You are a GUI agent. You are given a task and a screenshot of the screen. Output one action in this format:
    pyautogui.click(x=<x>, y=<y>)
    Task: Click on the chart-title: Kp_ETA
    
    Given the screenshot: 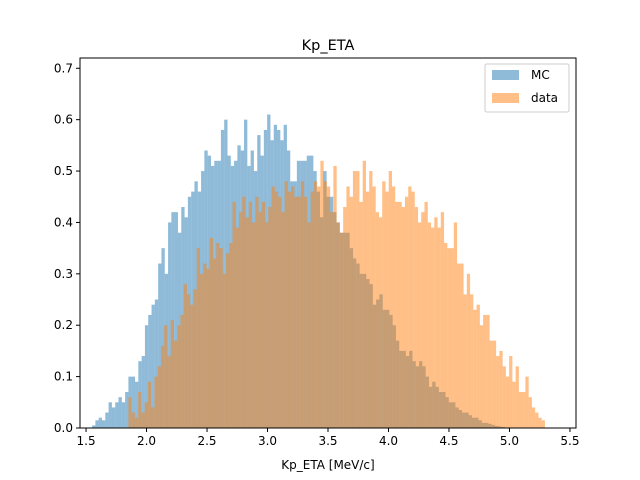 What is the action you would take?
    pyautogui.click(x=328, y=46)
    